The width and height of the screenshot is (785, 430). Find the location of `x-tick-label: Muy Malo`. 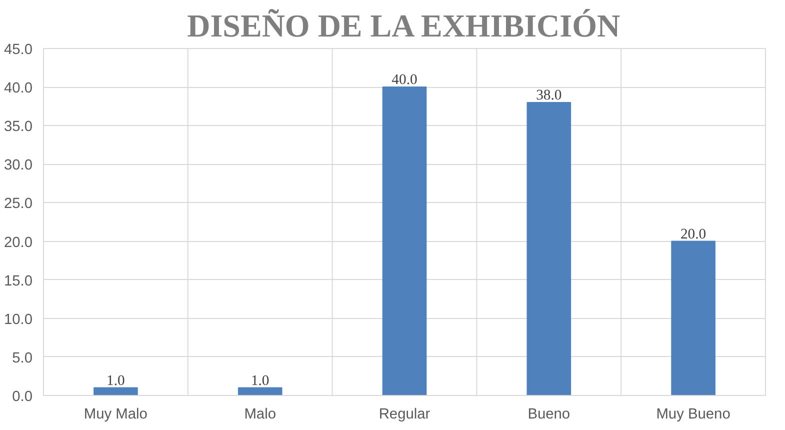

x-tick-label: Muy Malo is located at coordinates (116, 414).